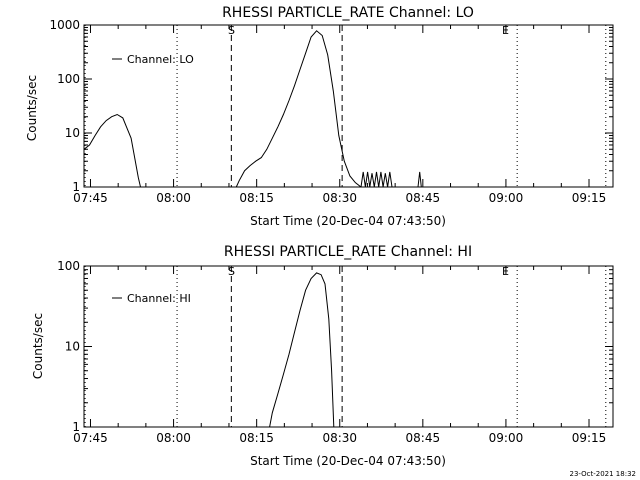 The image size is (640, 480). I want to click on plot-title: RHESSI PARTICLE_RATE Channel: HI, so click(348, 252).